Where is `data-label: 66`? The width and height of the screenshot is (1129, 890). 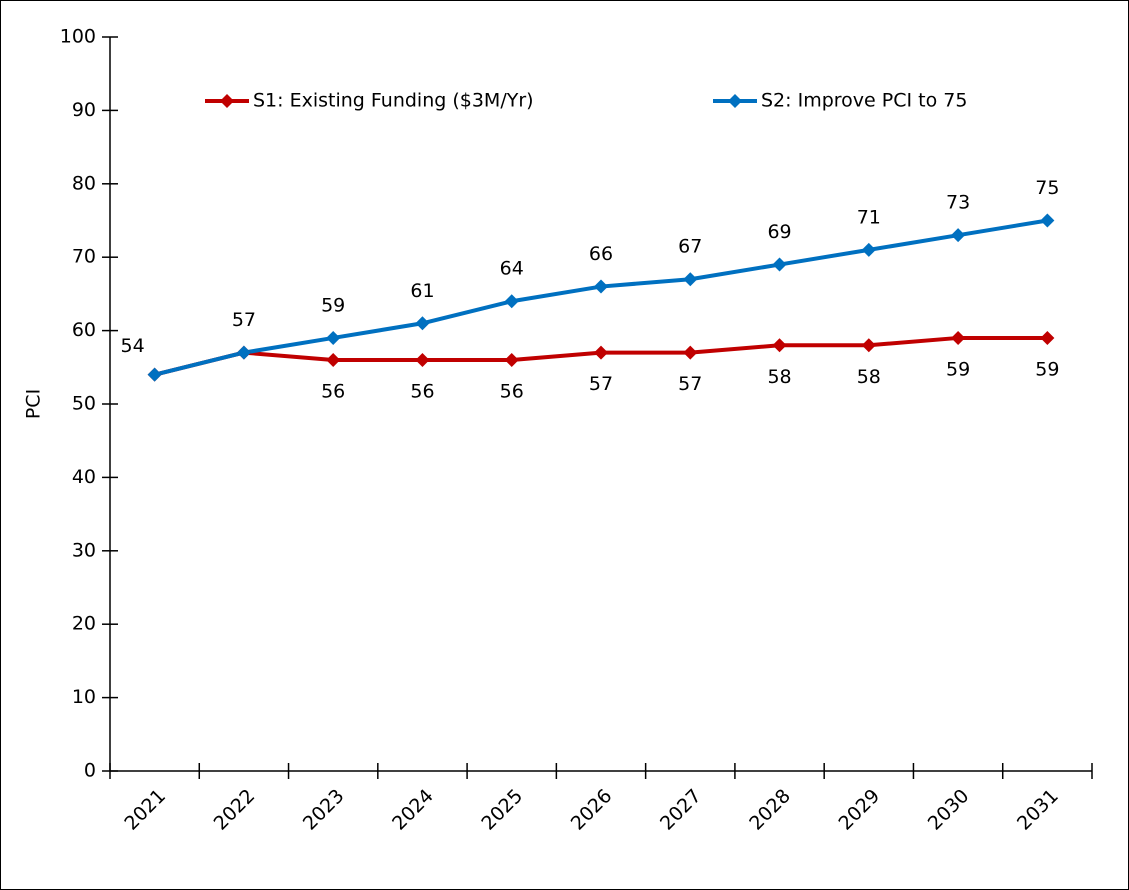
data-label: 66 is located at coordinates (601, 254).